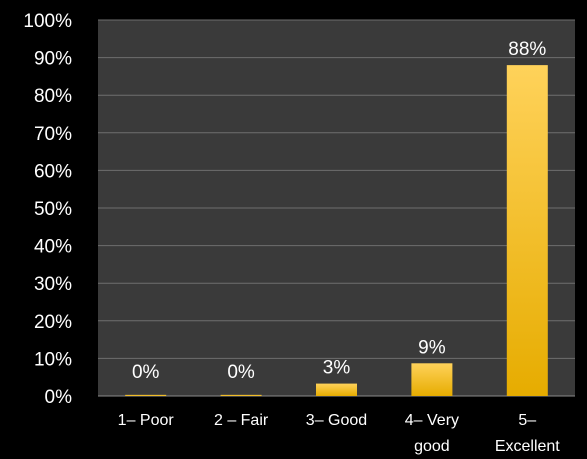 Image resolution: width=587 pixels, height=459 pixels. Describe the element at coordinates (527, 446) in the screenshot. I see `x-category-label: Excellent` at that location.